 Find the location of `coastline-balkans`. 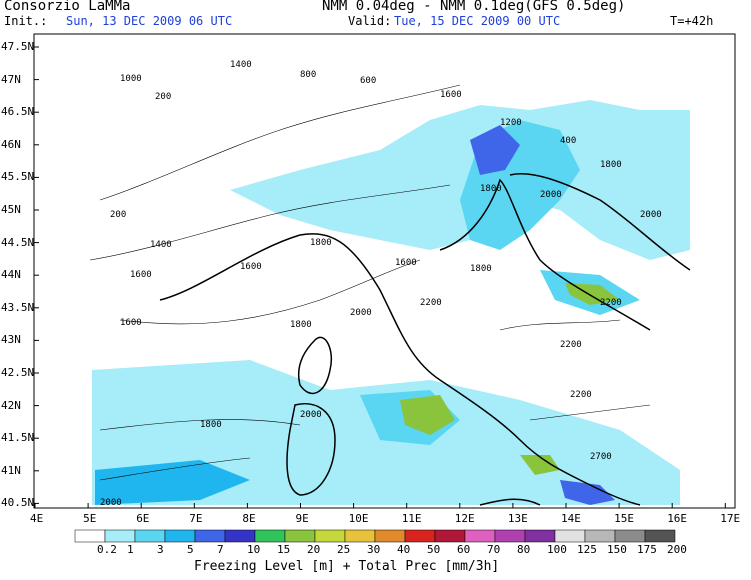

coastline-balkans is located at coordinates (600, 222).